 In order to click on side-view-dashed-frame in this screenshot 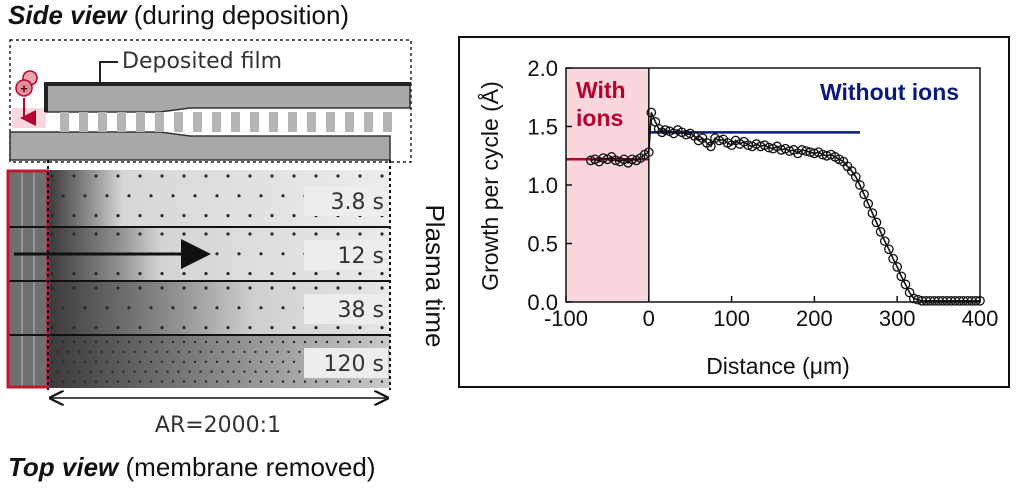, I will do `click(210, 101)`.